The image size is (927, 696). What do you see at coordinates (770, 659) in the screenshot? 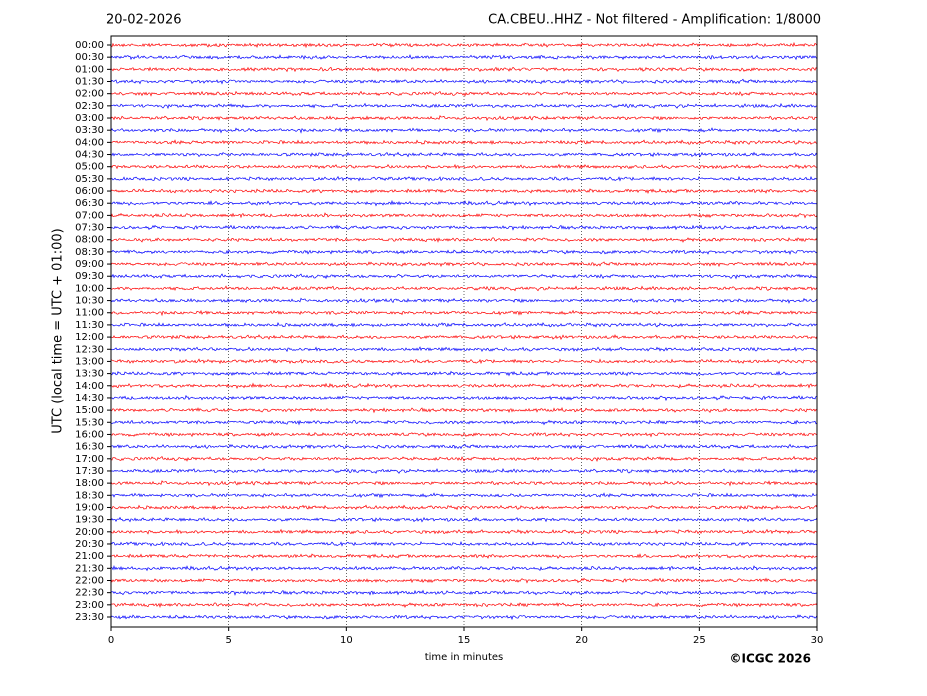
I see `copyright: ©ICGC 2026` at bounding box center [770, 659].